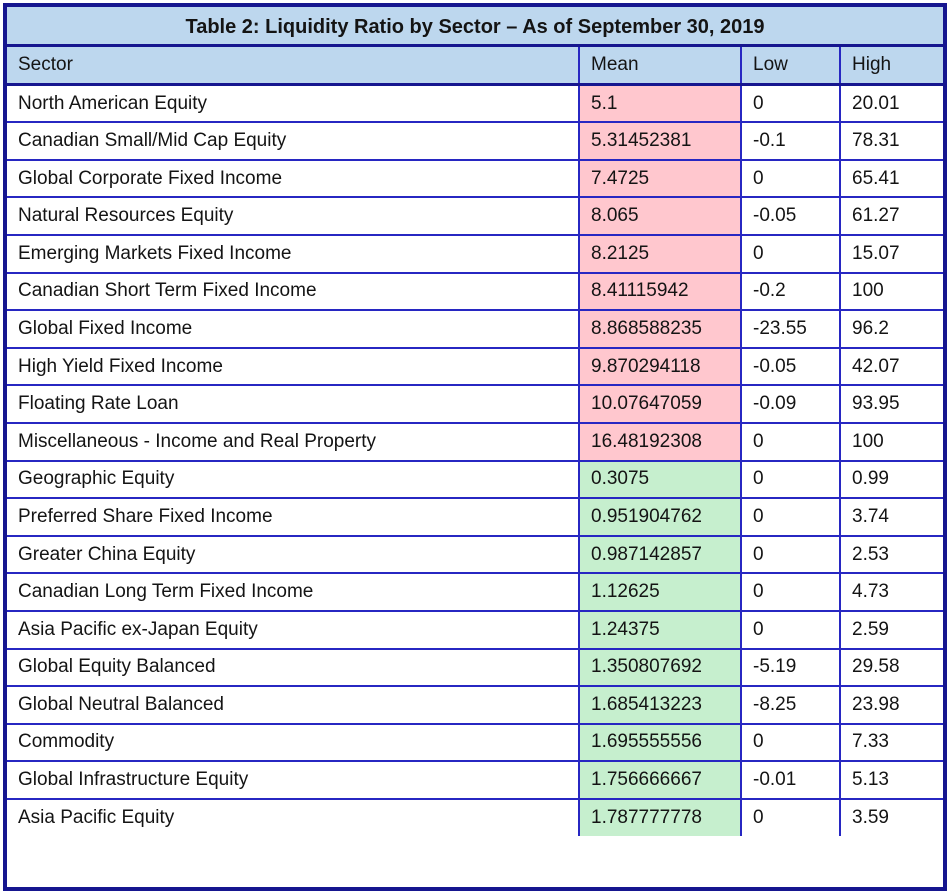 The width and height of the screenshot is (952, 896). What do you see at coordinates (293, 178) in the screenshot?
I see `sector-cell: Global Corporate Fixed Income` at bounding box center [293, 178].